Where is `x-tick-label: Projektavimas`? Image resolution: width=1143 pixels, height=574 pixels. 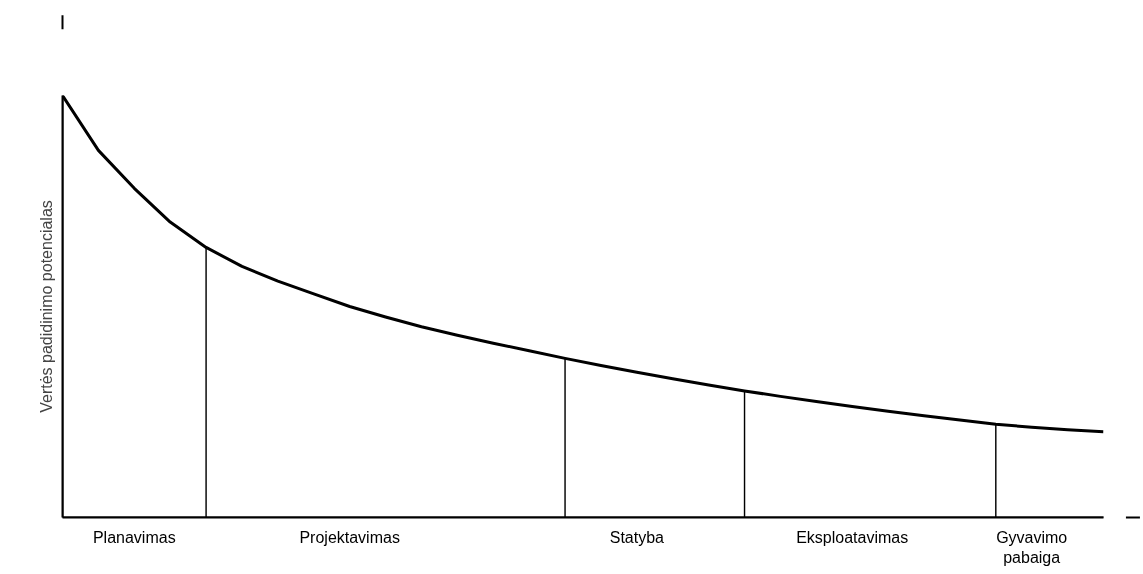
x-tick-label: Projektavimas is located at coordinates (349, 537).